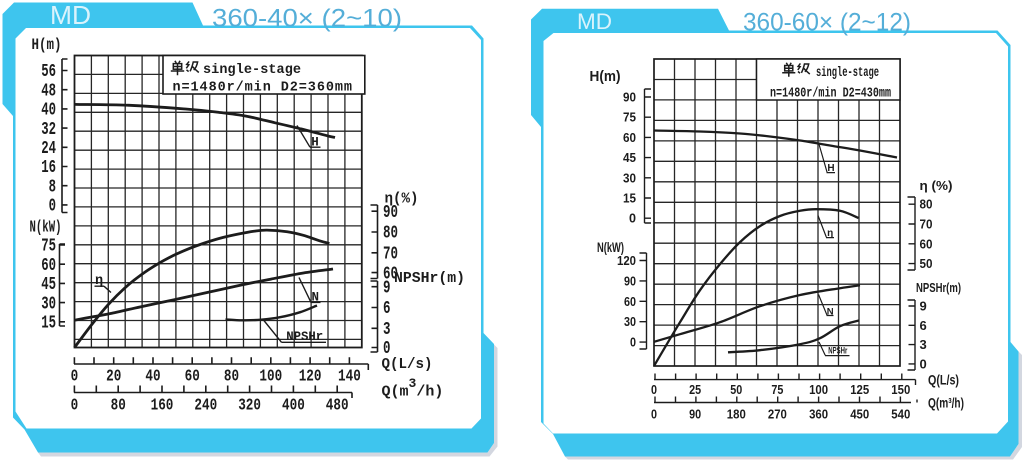 The height and width of the screenshot is (462, 1024). I want to click on svg-text: 240, so click(205, 406).